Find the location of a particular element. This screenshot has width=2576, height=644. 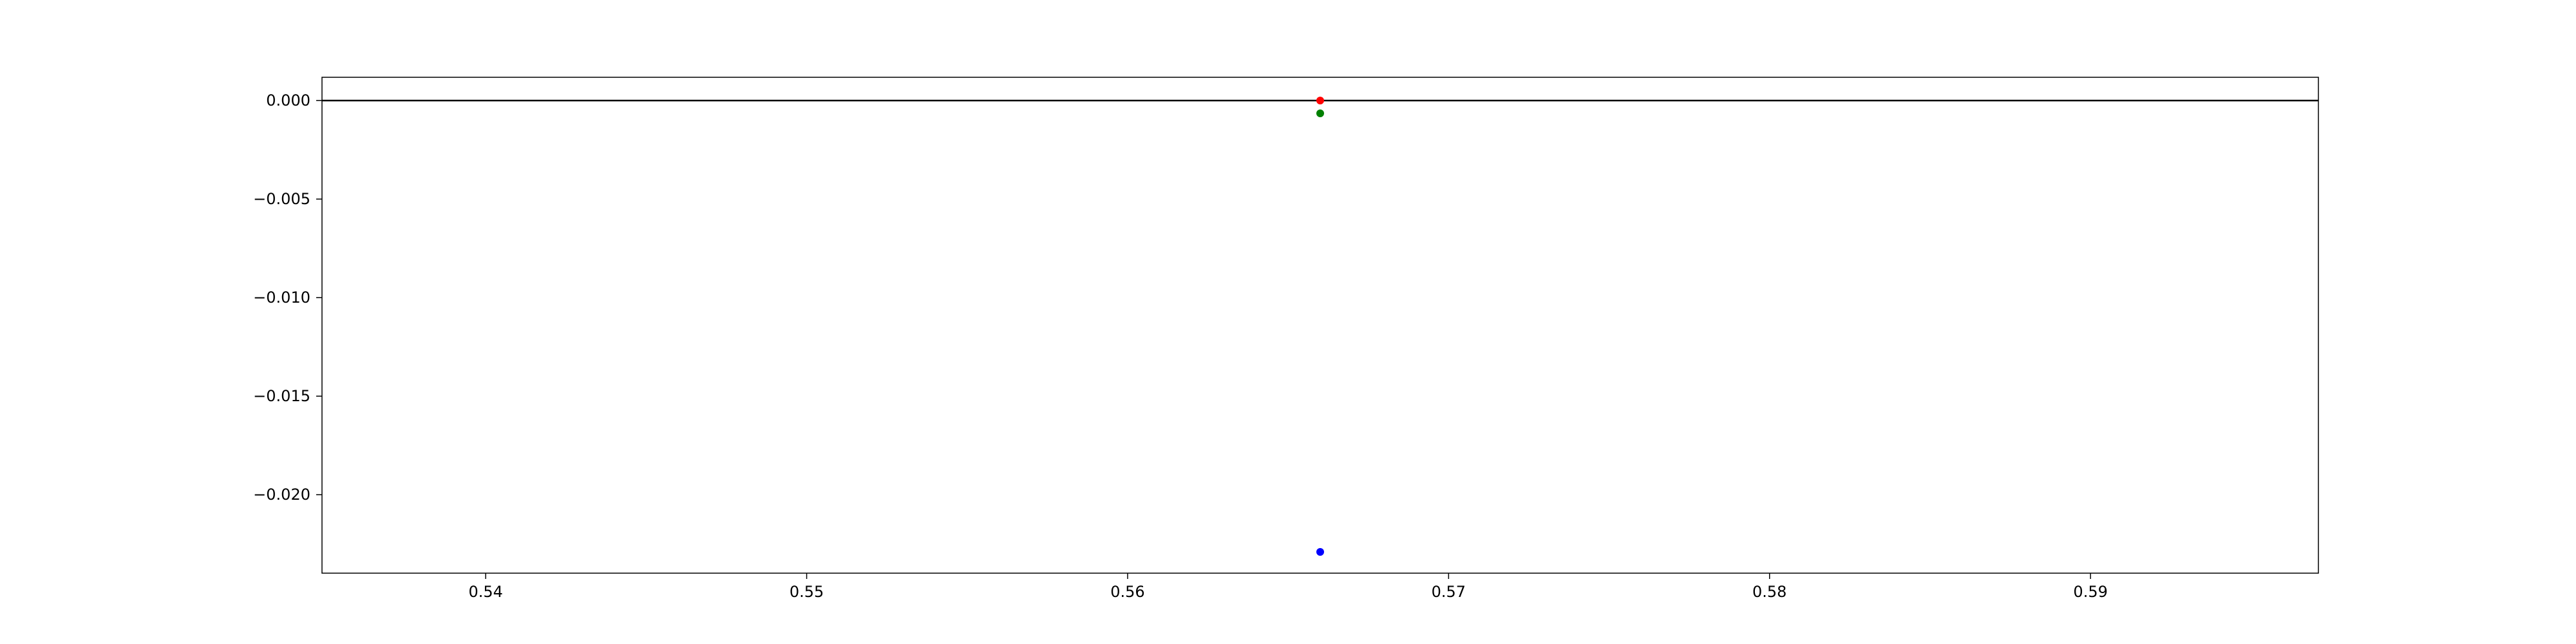

x-tick-label: 0.56 is located at coordinates (1127, 592).